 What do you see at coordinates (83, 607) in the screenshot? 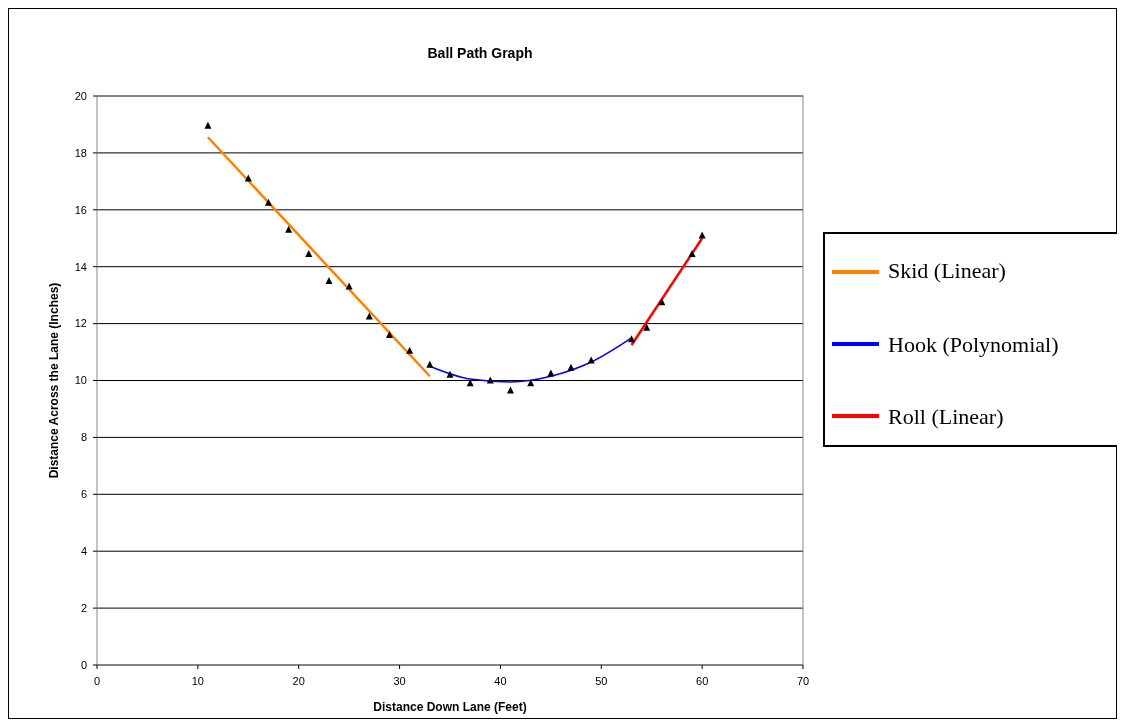
I see `y-tick-label: 2` at bounding box center [83, 607].